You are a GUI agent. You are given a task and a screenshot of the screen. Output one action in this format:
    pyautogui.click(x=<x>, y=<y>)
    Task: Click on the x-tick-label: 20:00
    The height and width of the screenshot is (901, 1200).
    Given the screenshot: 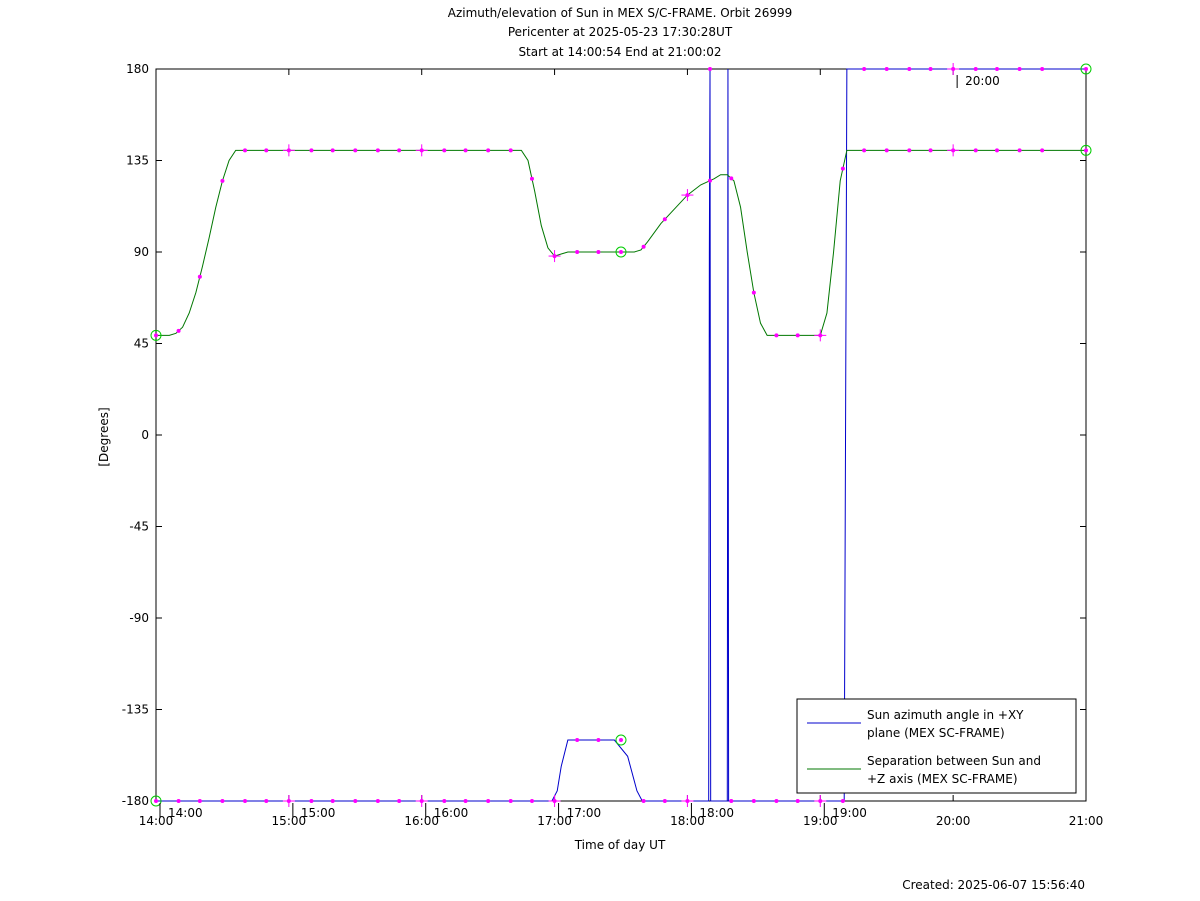 What is the action you would take?
    pyautogui.click(x=953, y=821)
    